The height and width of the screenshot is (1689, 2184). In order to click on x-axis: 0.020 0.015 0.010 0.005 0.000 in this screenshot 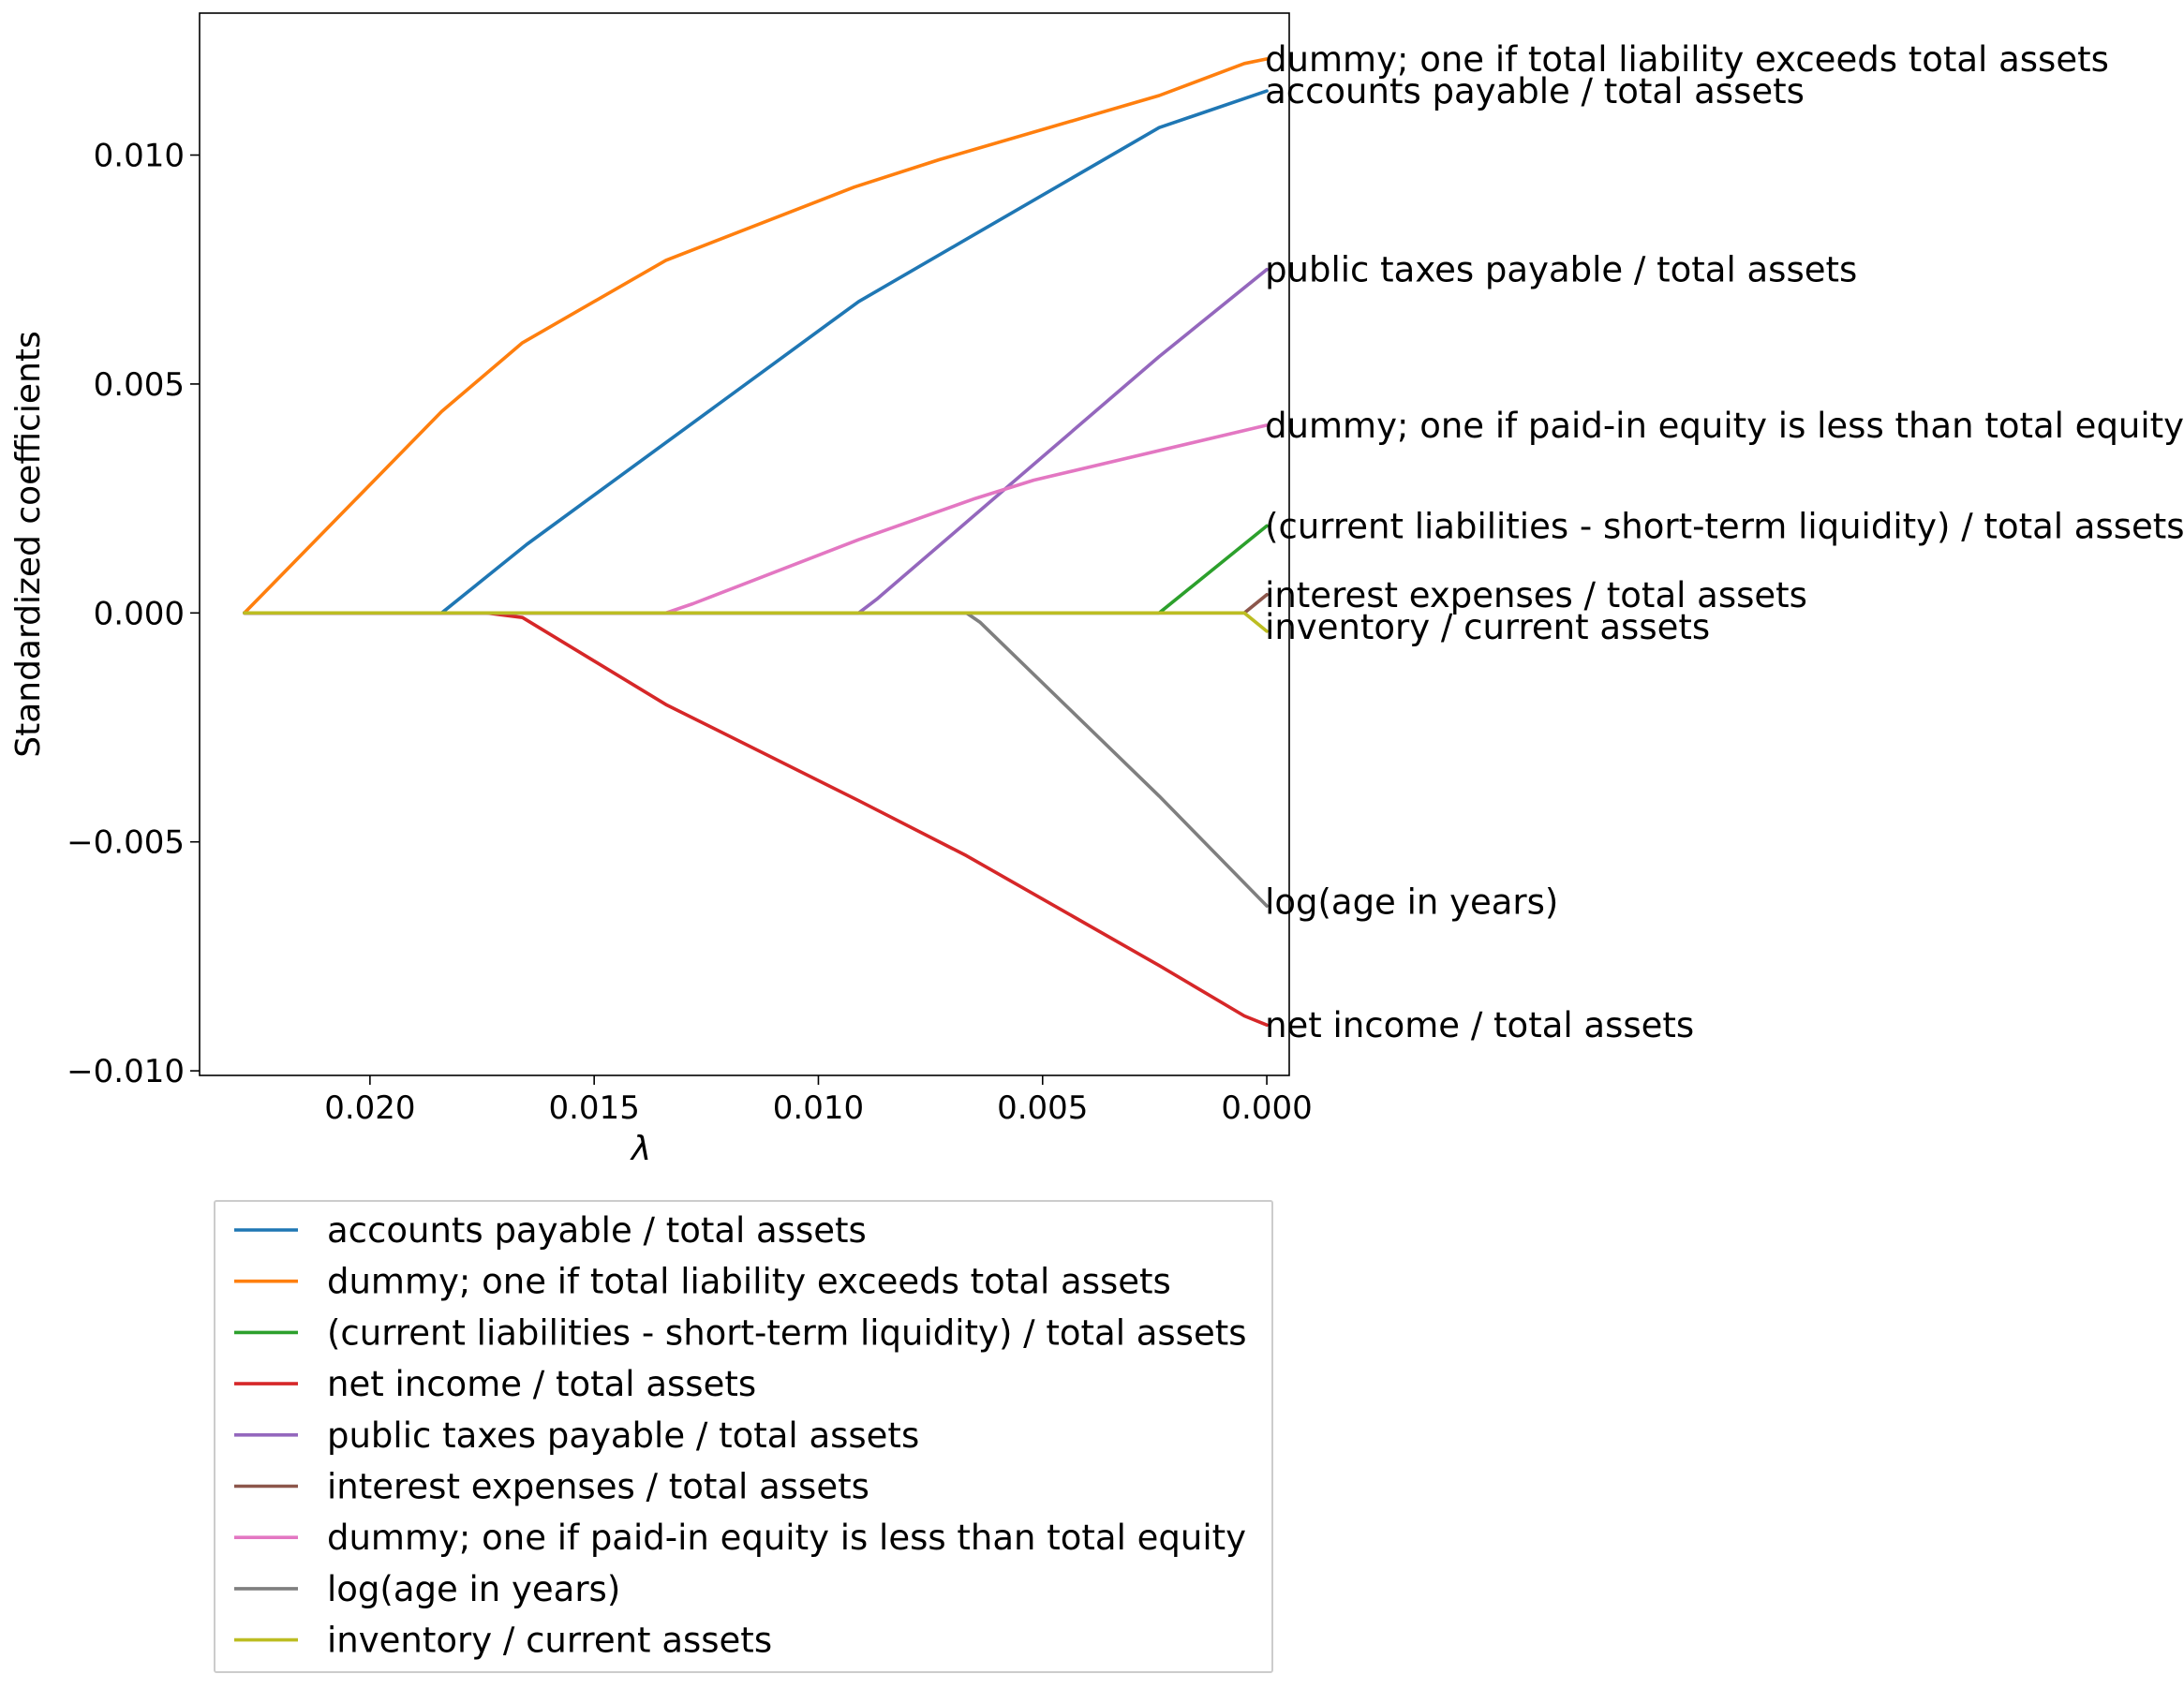, I will do `click(818, 1101)`.